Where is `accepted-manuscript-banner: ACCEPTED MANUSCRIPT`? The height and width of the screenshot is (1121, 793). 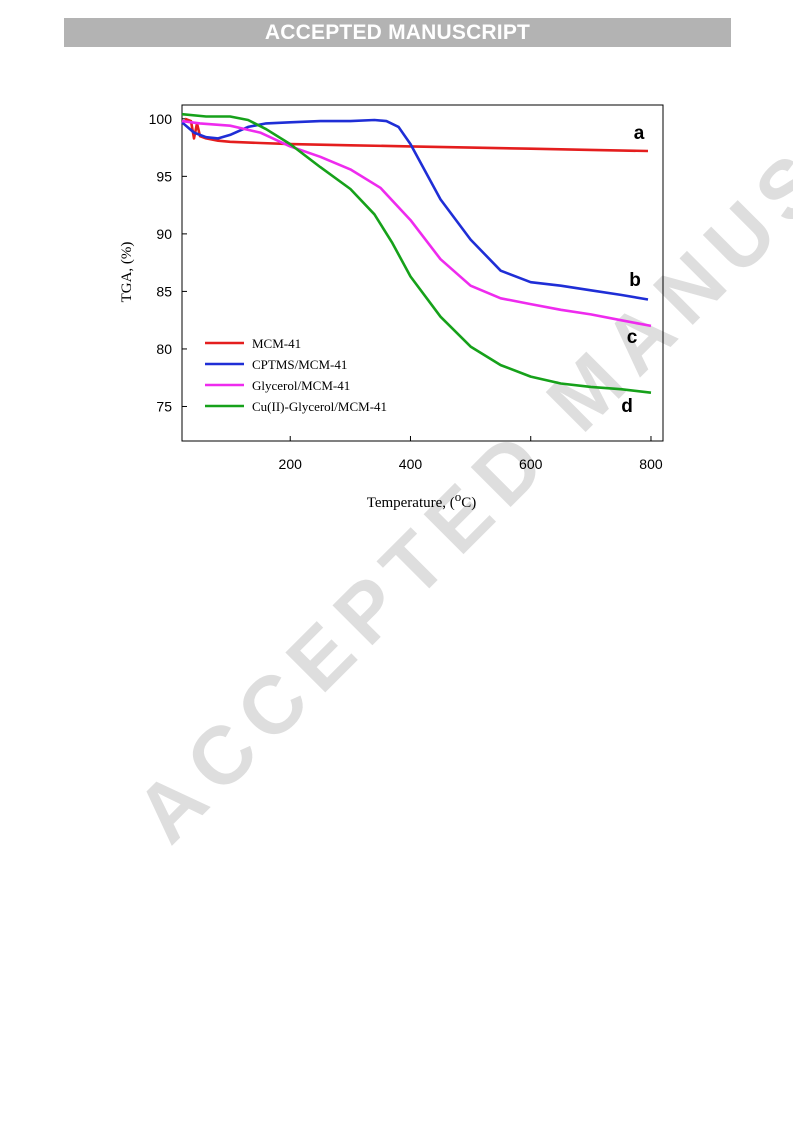
accepted-manuscript-banner: ACCEPTED MANUSCRIPT is located at coordinates (397, 32).